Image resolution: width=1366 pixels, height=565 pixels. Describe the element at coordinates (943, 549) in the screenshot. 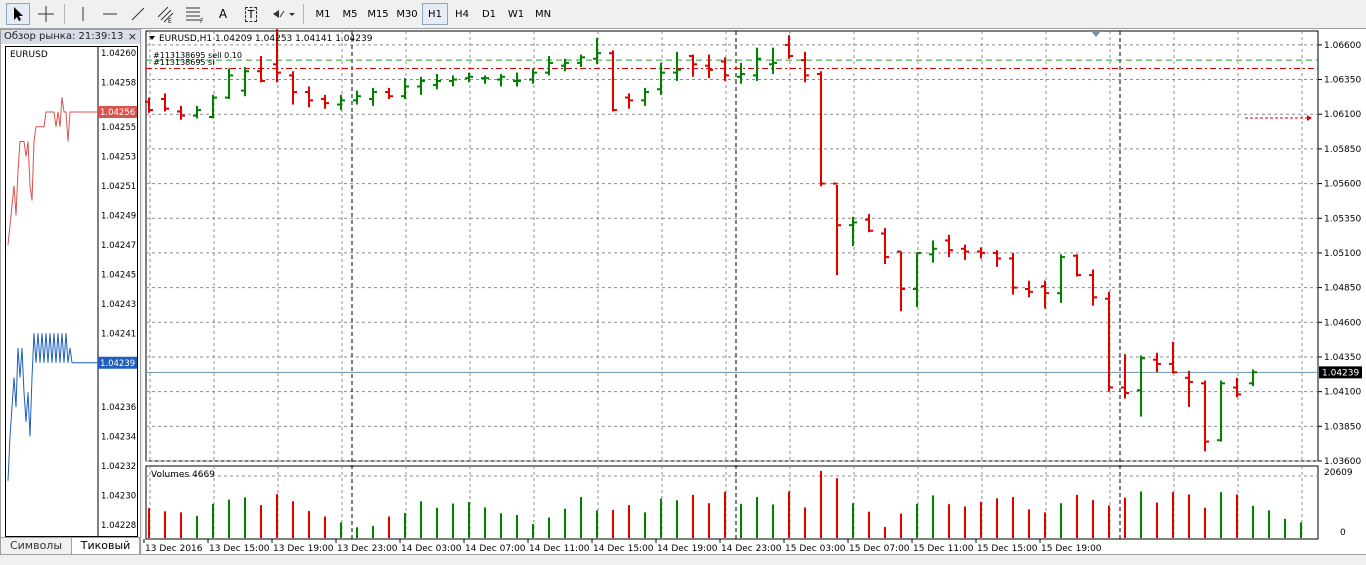

I see `time-axis-label: 15 Dec 11:00` at that location.